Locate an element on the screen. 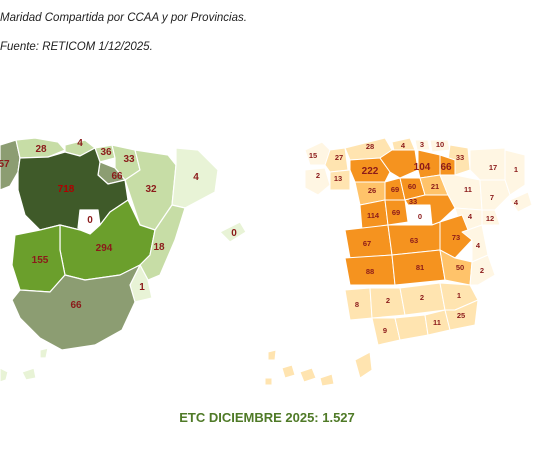 This screenshot has height=462, width=534. label-extremadura: 155 is located at coordinates (40, 260).